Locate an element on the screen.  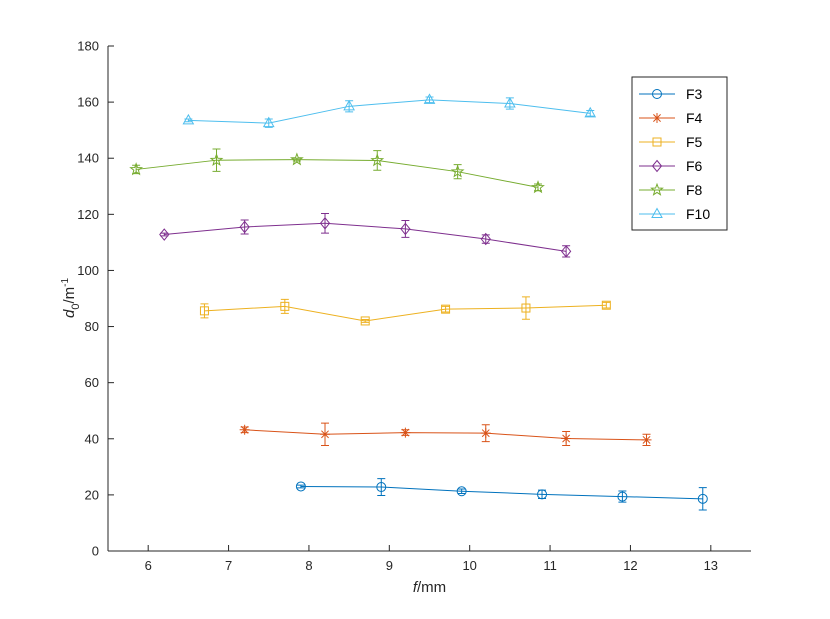
legend-box is located at coordinates (679, 153).